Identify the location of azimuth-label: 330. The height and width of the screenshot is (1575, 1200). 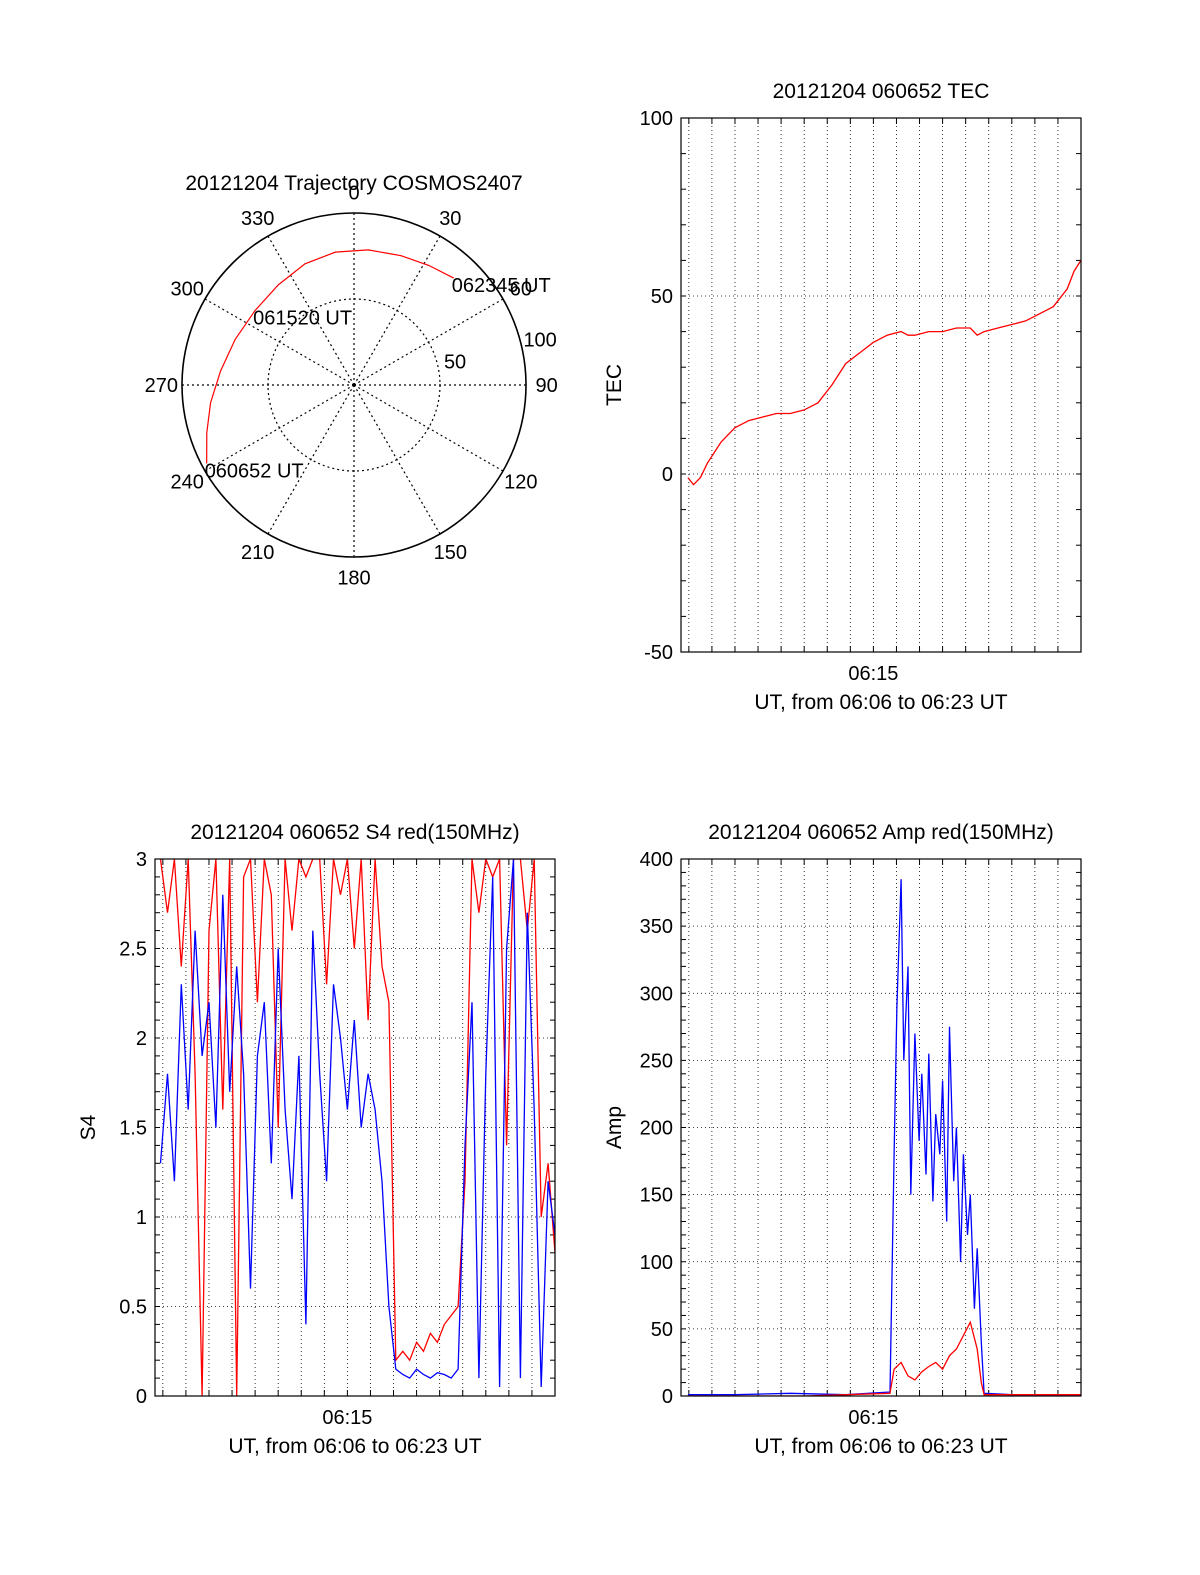
(257, 219).